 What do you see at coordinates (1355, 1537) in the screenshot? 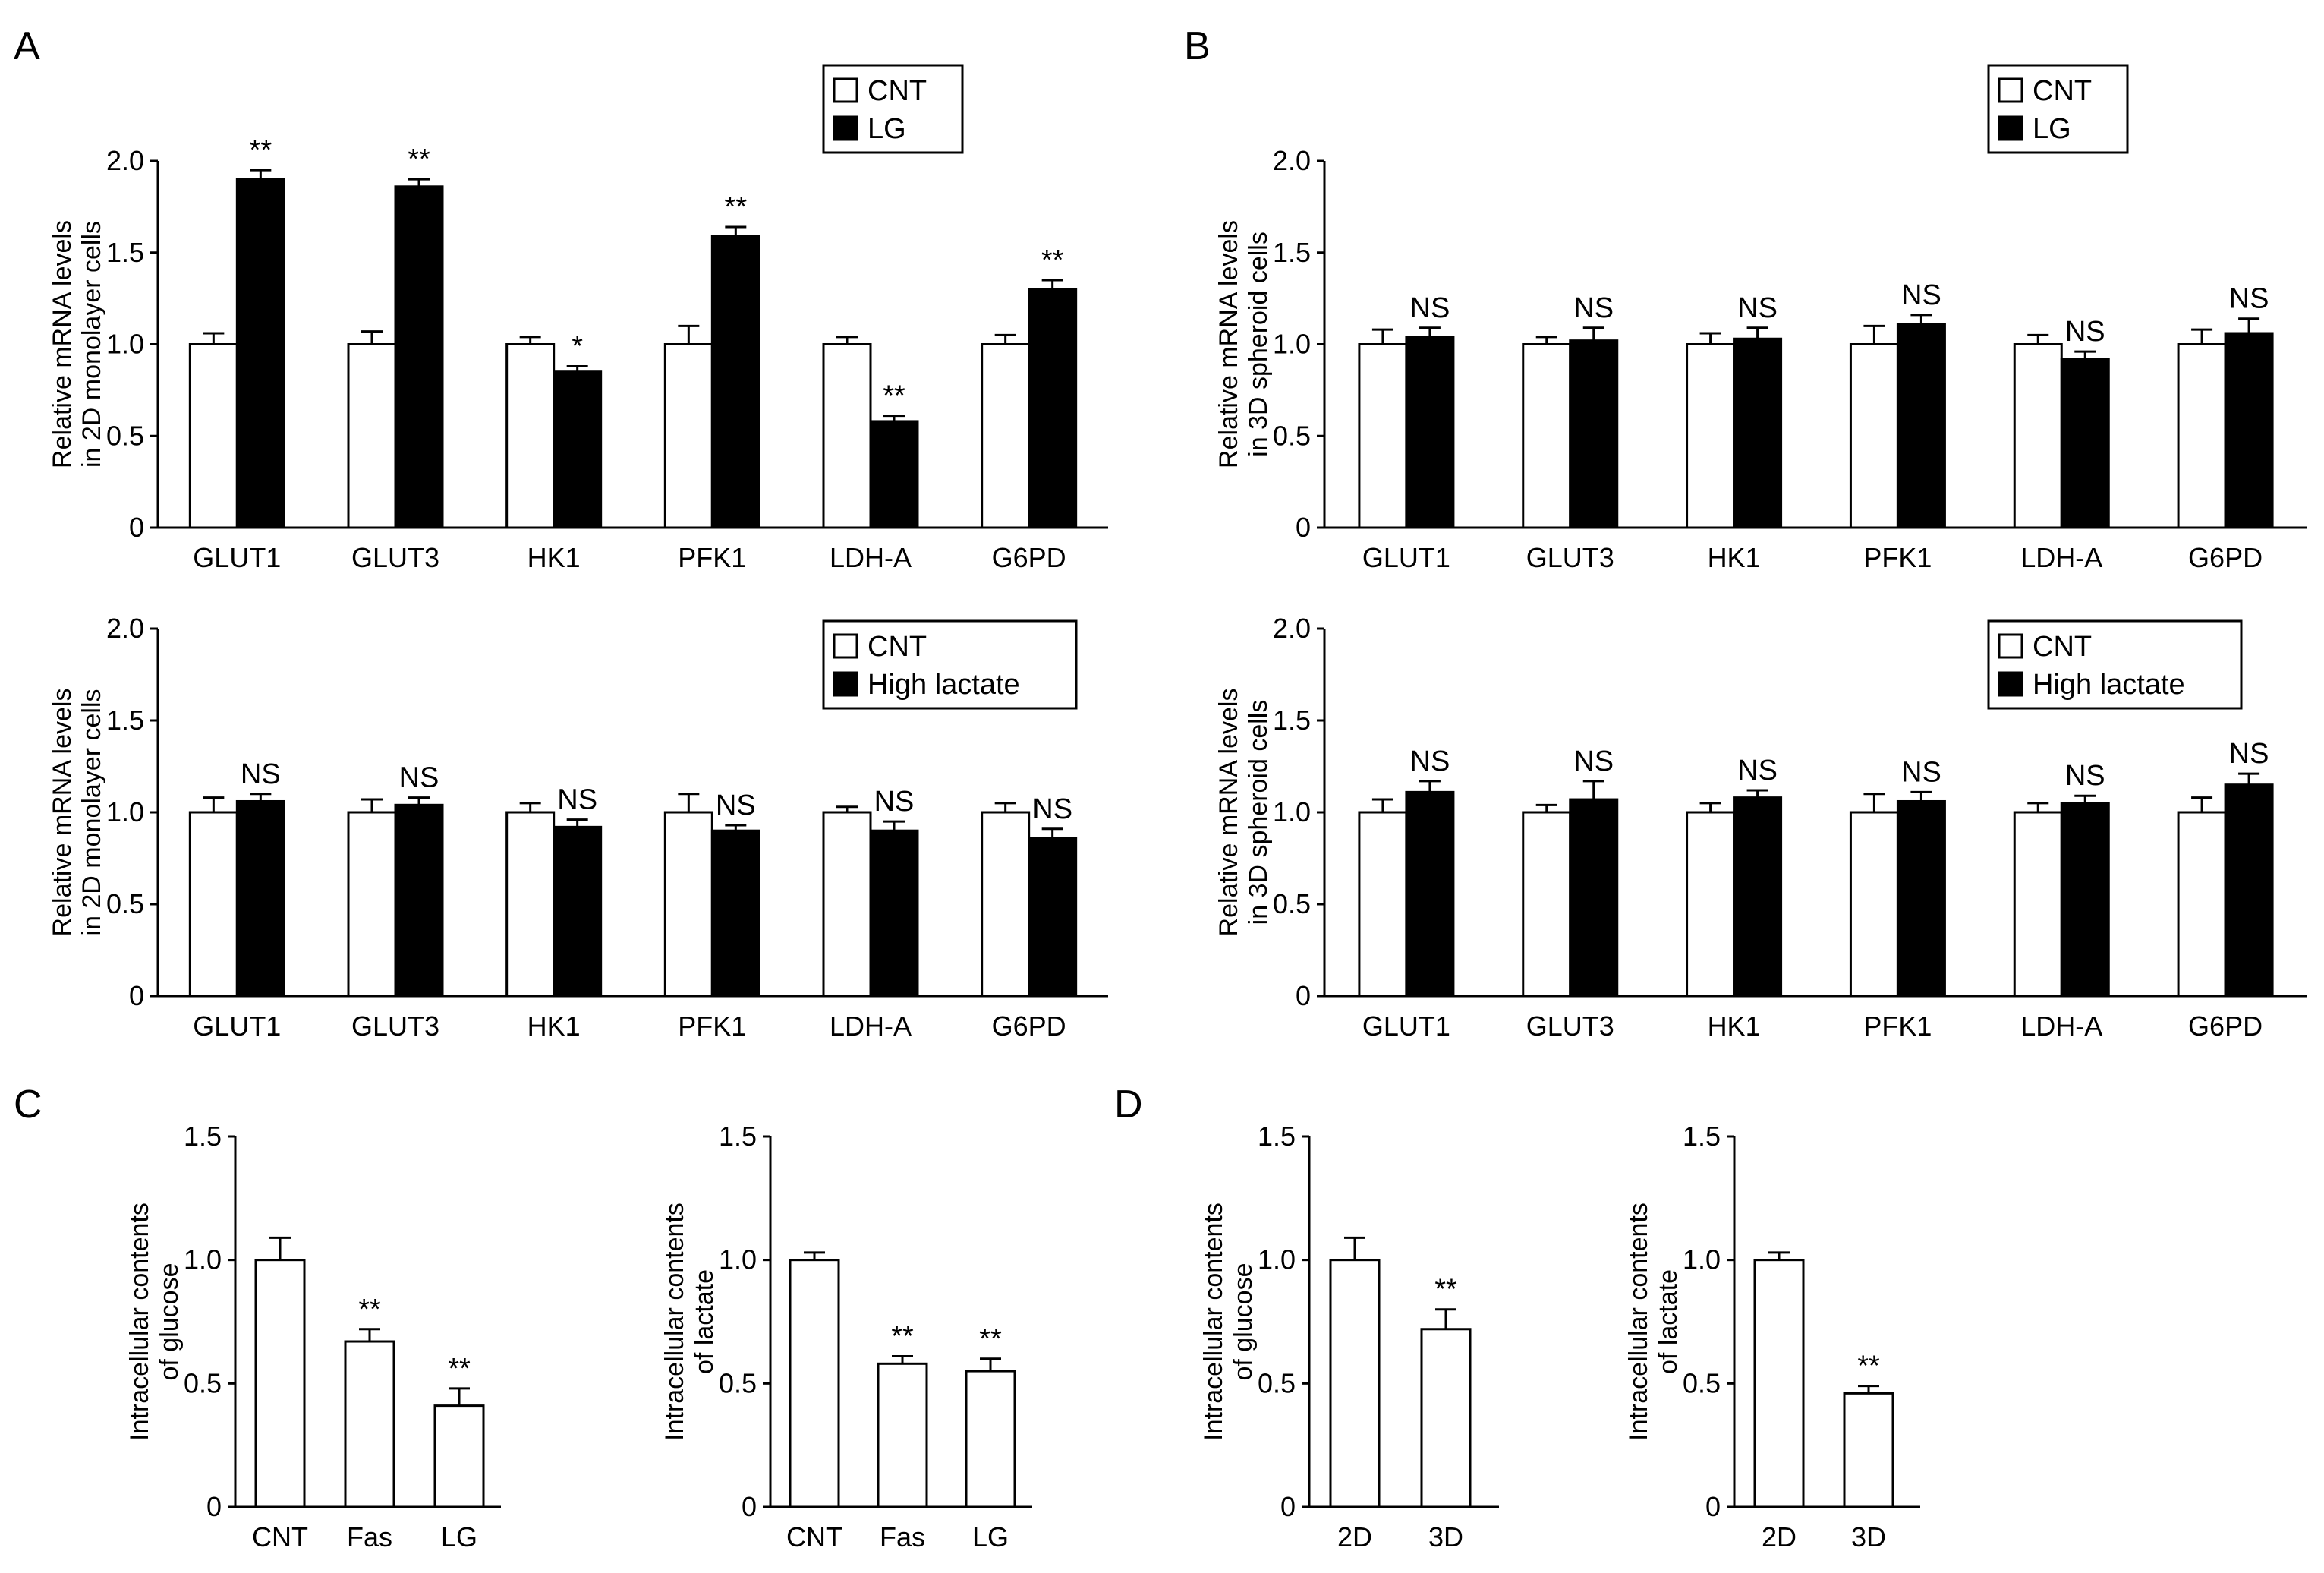
I see `x-tick-label: 2D` at bounding box center [1355, 1537].